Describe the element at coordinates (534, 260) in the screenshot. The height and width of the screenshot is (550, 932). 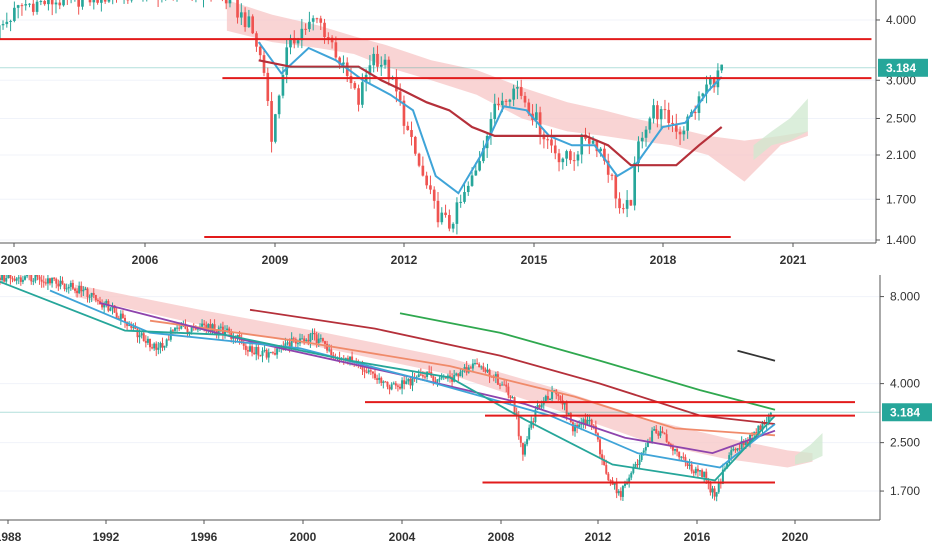
I see `x-tick-label: 2015` at that location.